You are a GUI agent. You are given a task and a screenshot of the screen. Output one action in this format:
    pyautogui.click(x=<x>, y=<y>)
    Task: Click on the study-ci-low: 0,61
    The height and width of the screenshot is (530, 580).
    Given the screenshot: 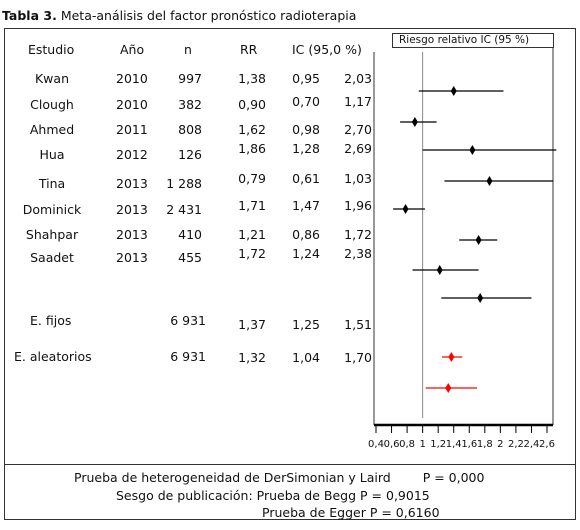 What is the action you would take?
    pyautogui.click(x=306, y=178)
    